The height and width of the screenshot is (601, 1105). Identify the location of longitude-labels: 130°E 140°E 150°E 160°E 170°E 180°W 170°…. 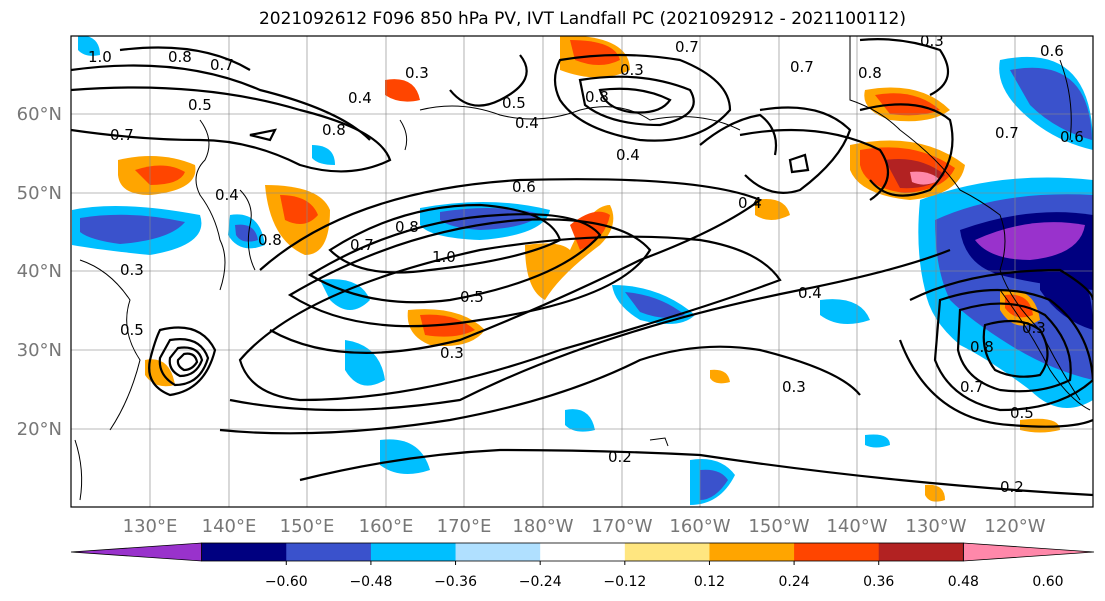
(584, 526).